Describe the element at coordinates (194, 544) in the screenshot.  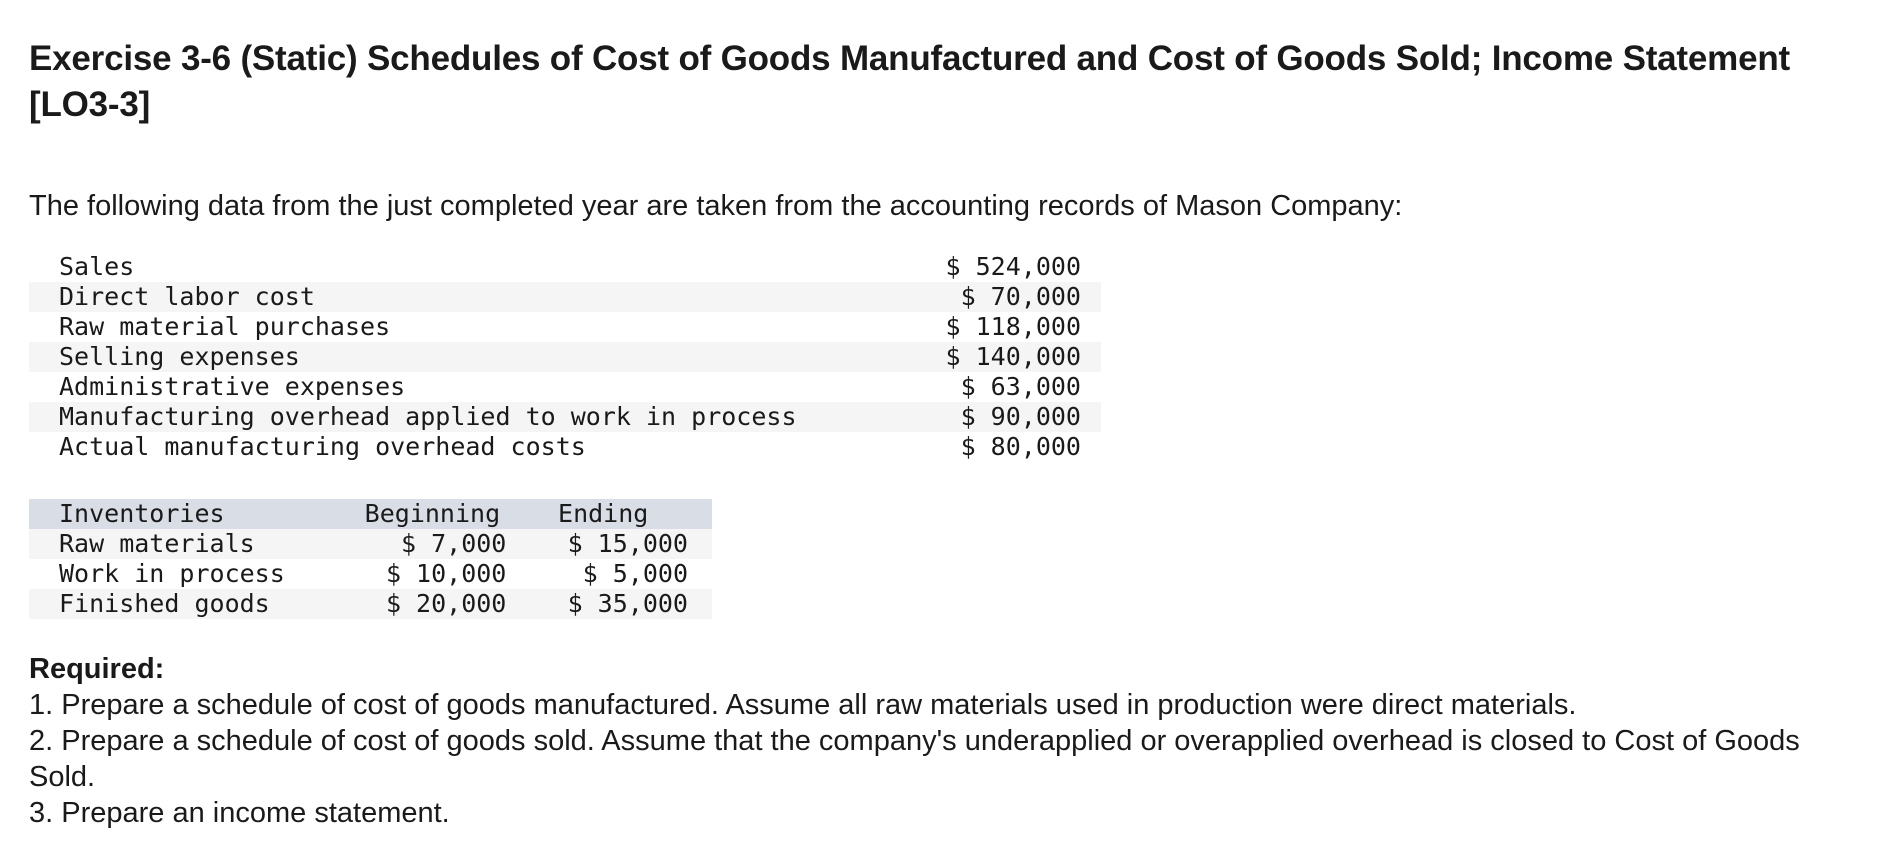
I see `row-label: Raw materials` at that location.